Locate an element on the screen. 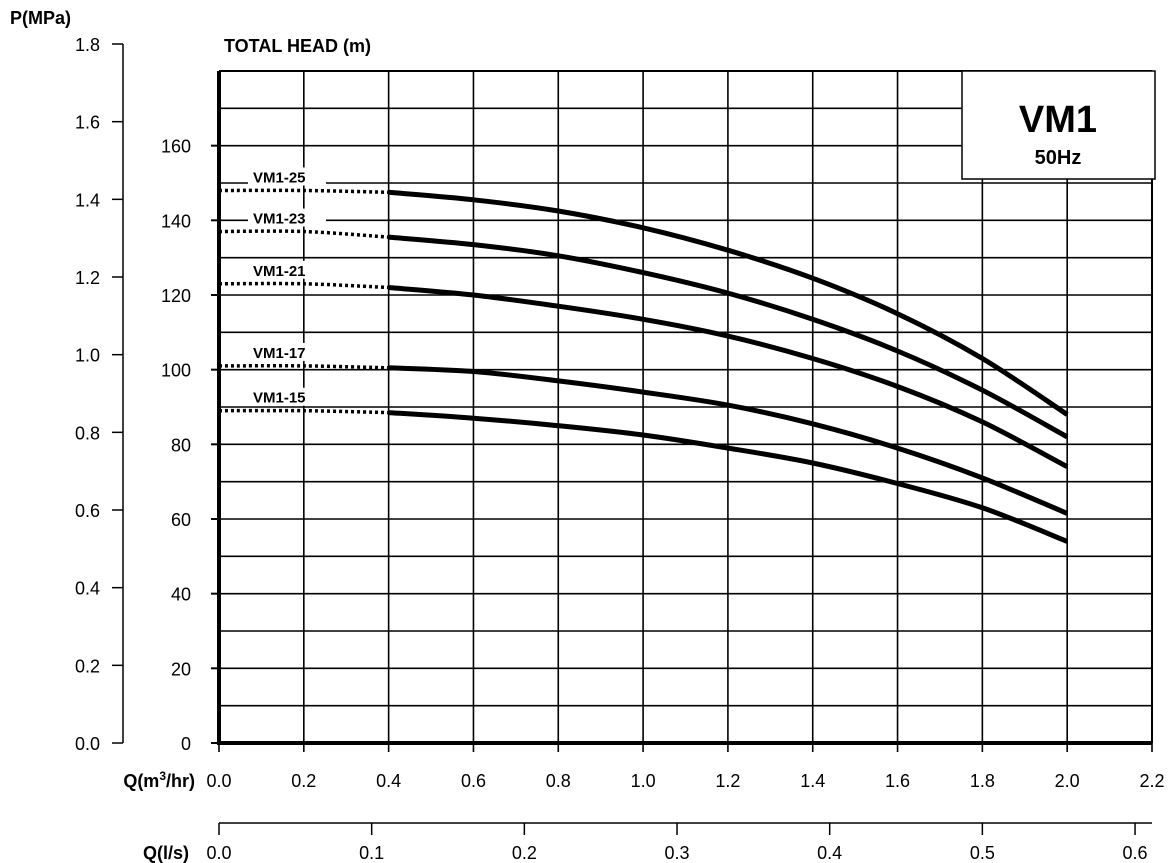 The height and width of the screenshot is (863, 1174). pressure-axis-title: P(MPa) is located at coordinates (40, 18).